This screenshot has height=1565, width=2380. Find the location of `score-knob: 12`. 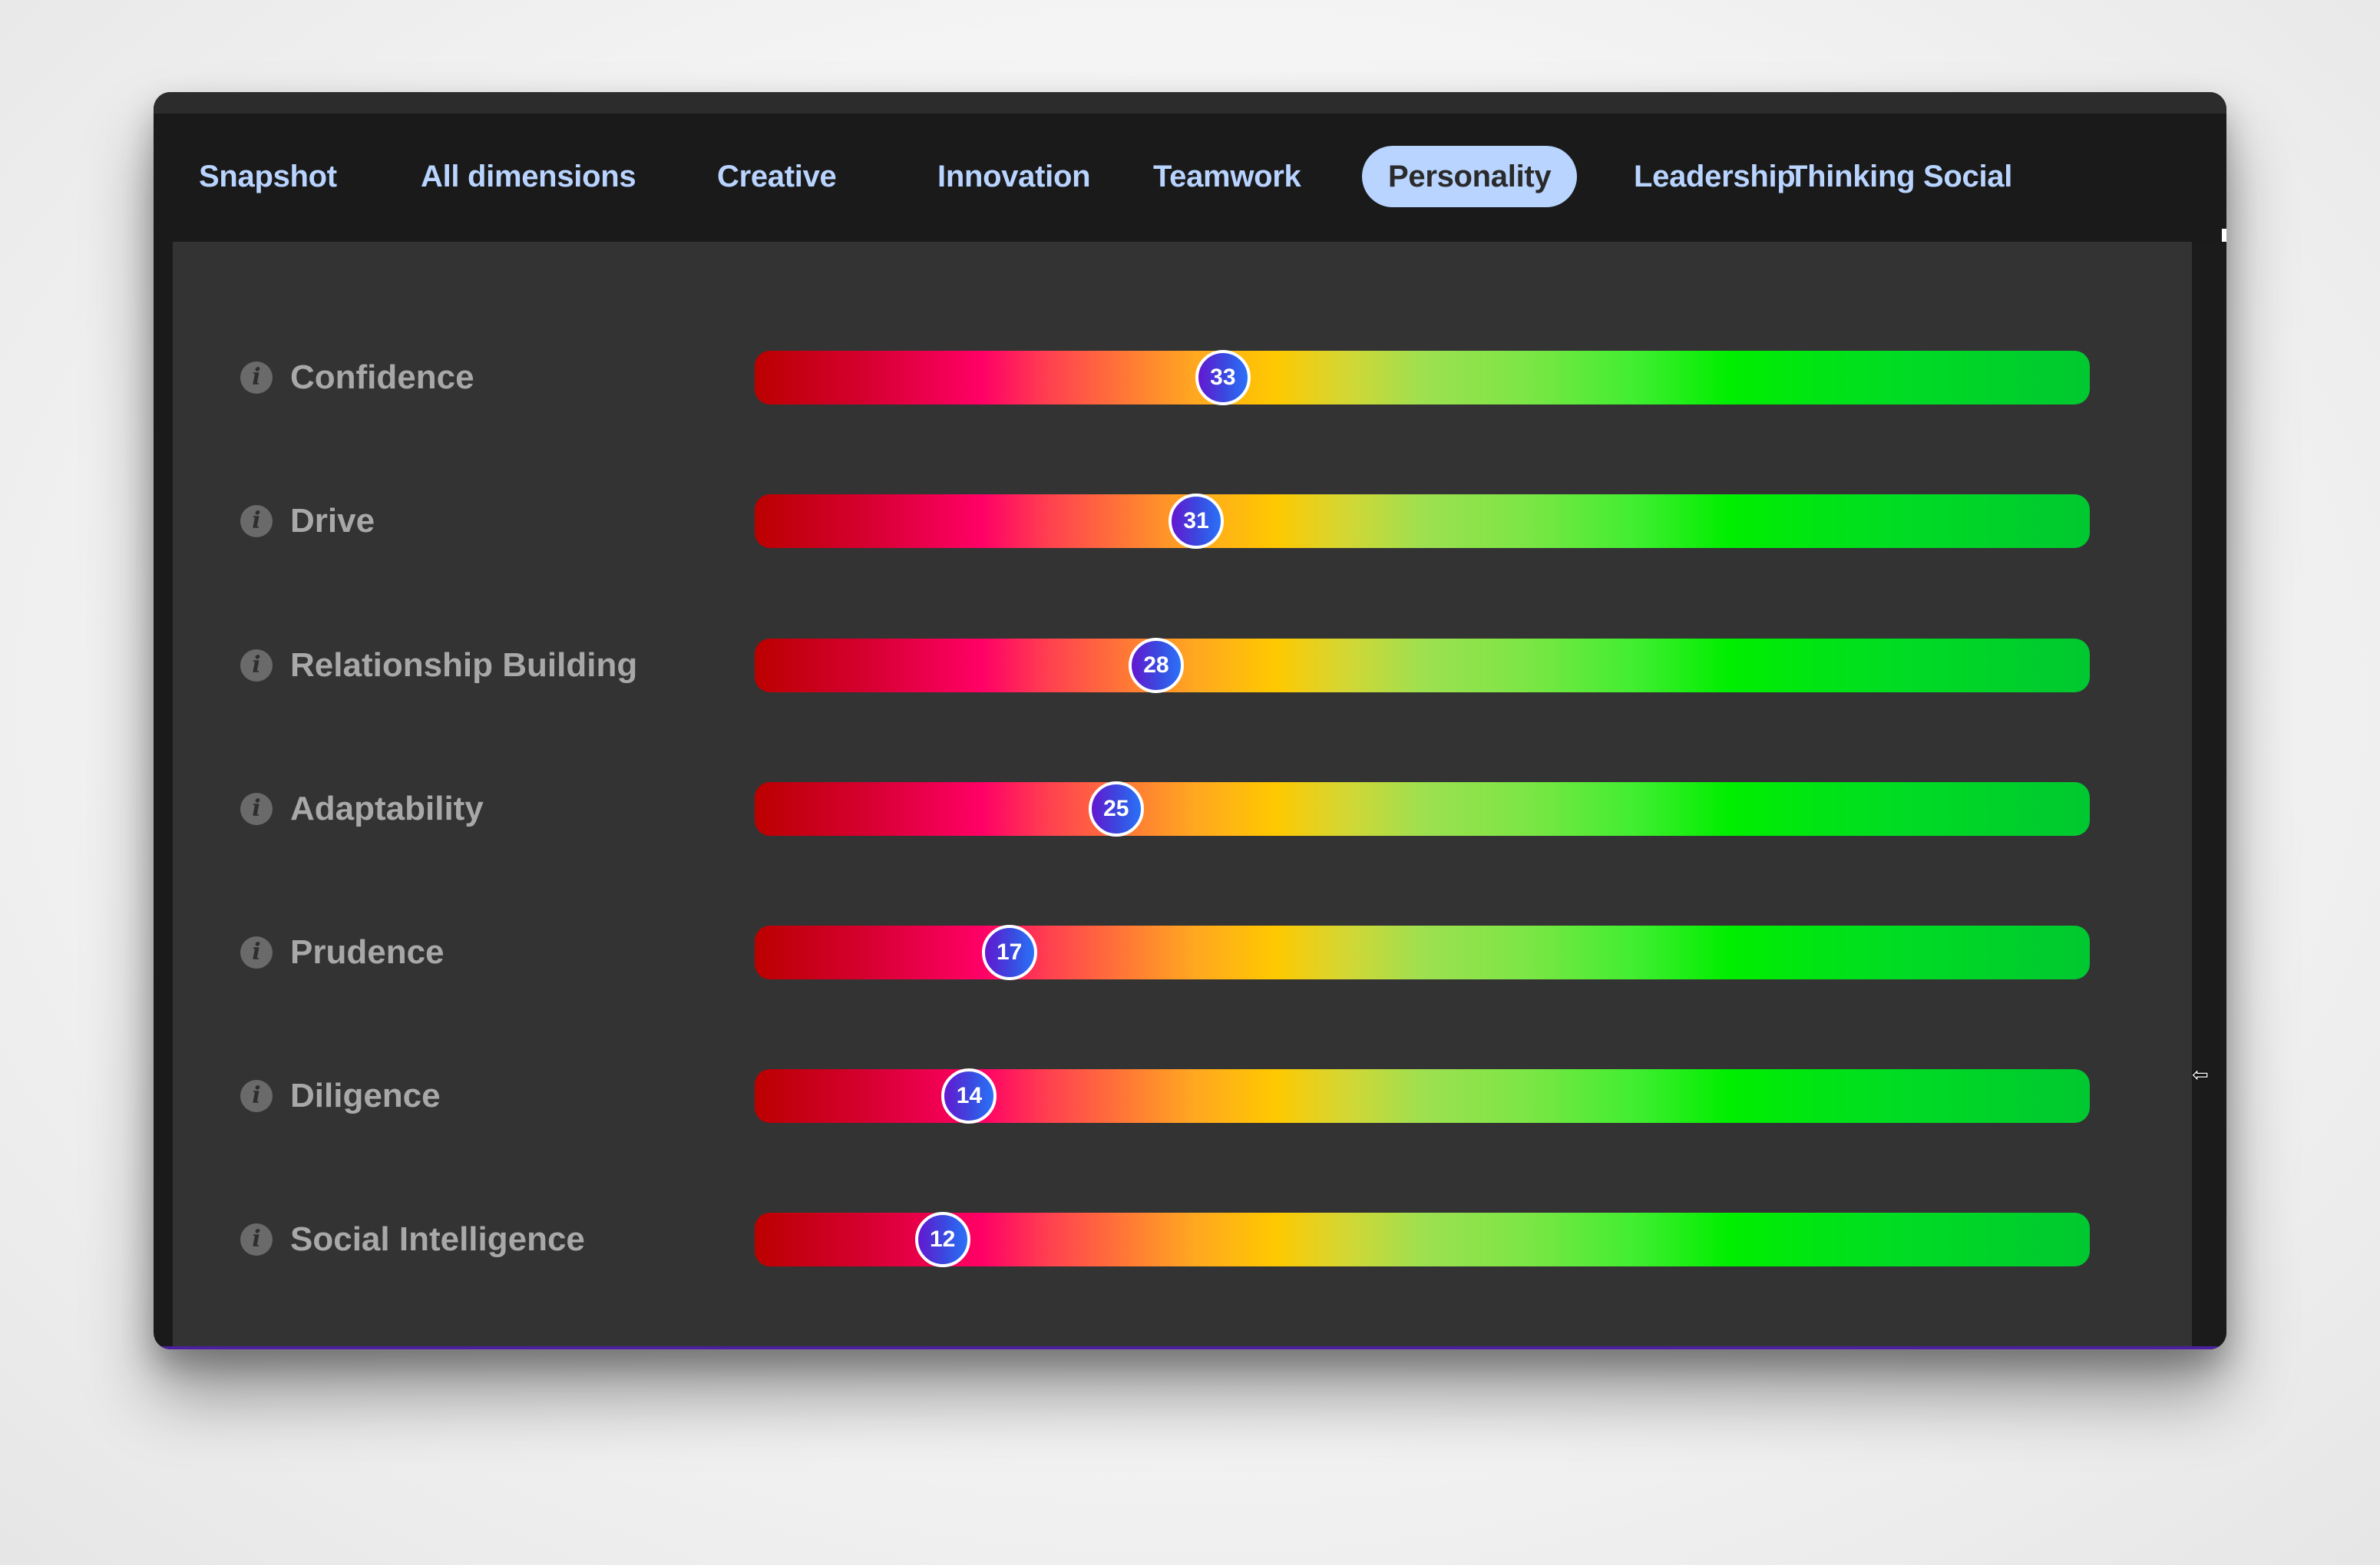

score-knob: 12 is located at coordinates (942, 1239).